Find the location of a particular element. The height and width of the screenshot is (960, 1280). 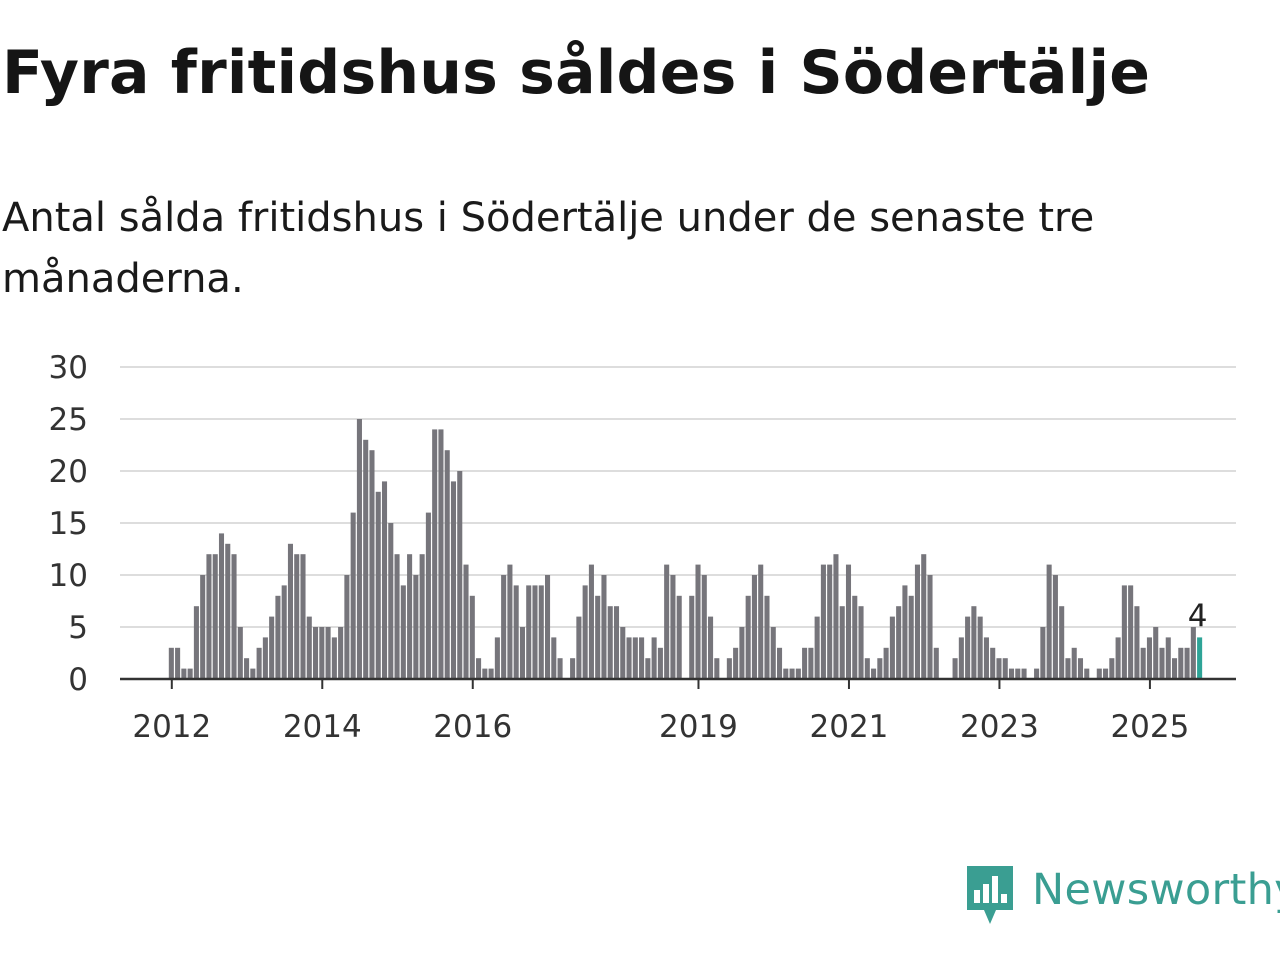

x-tick-label: 2019 is located at coordinates (698, 727).